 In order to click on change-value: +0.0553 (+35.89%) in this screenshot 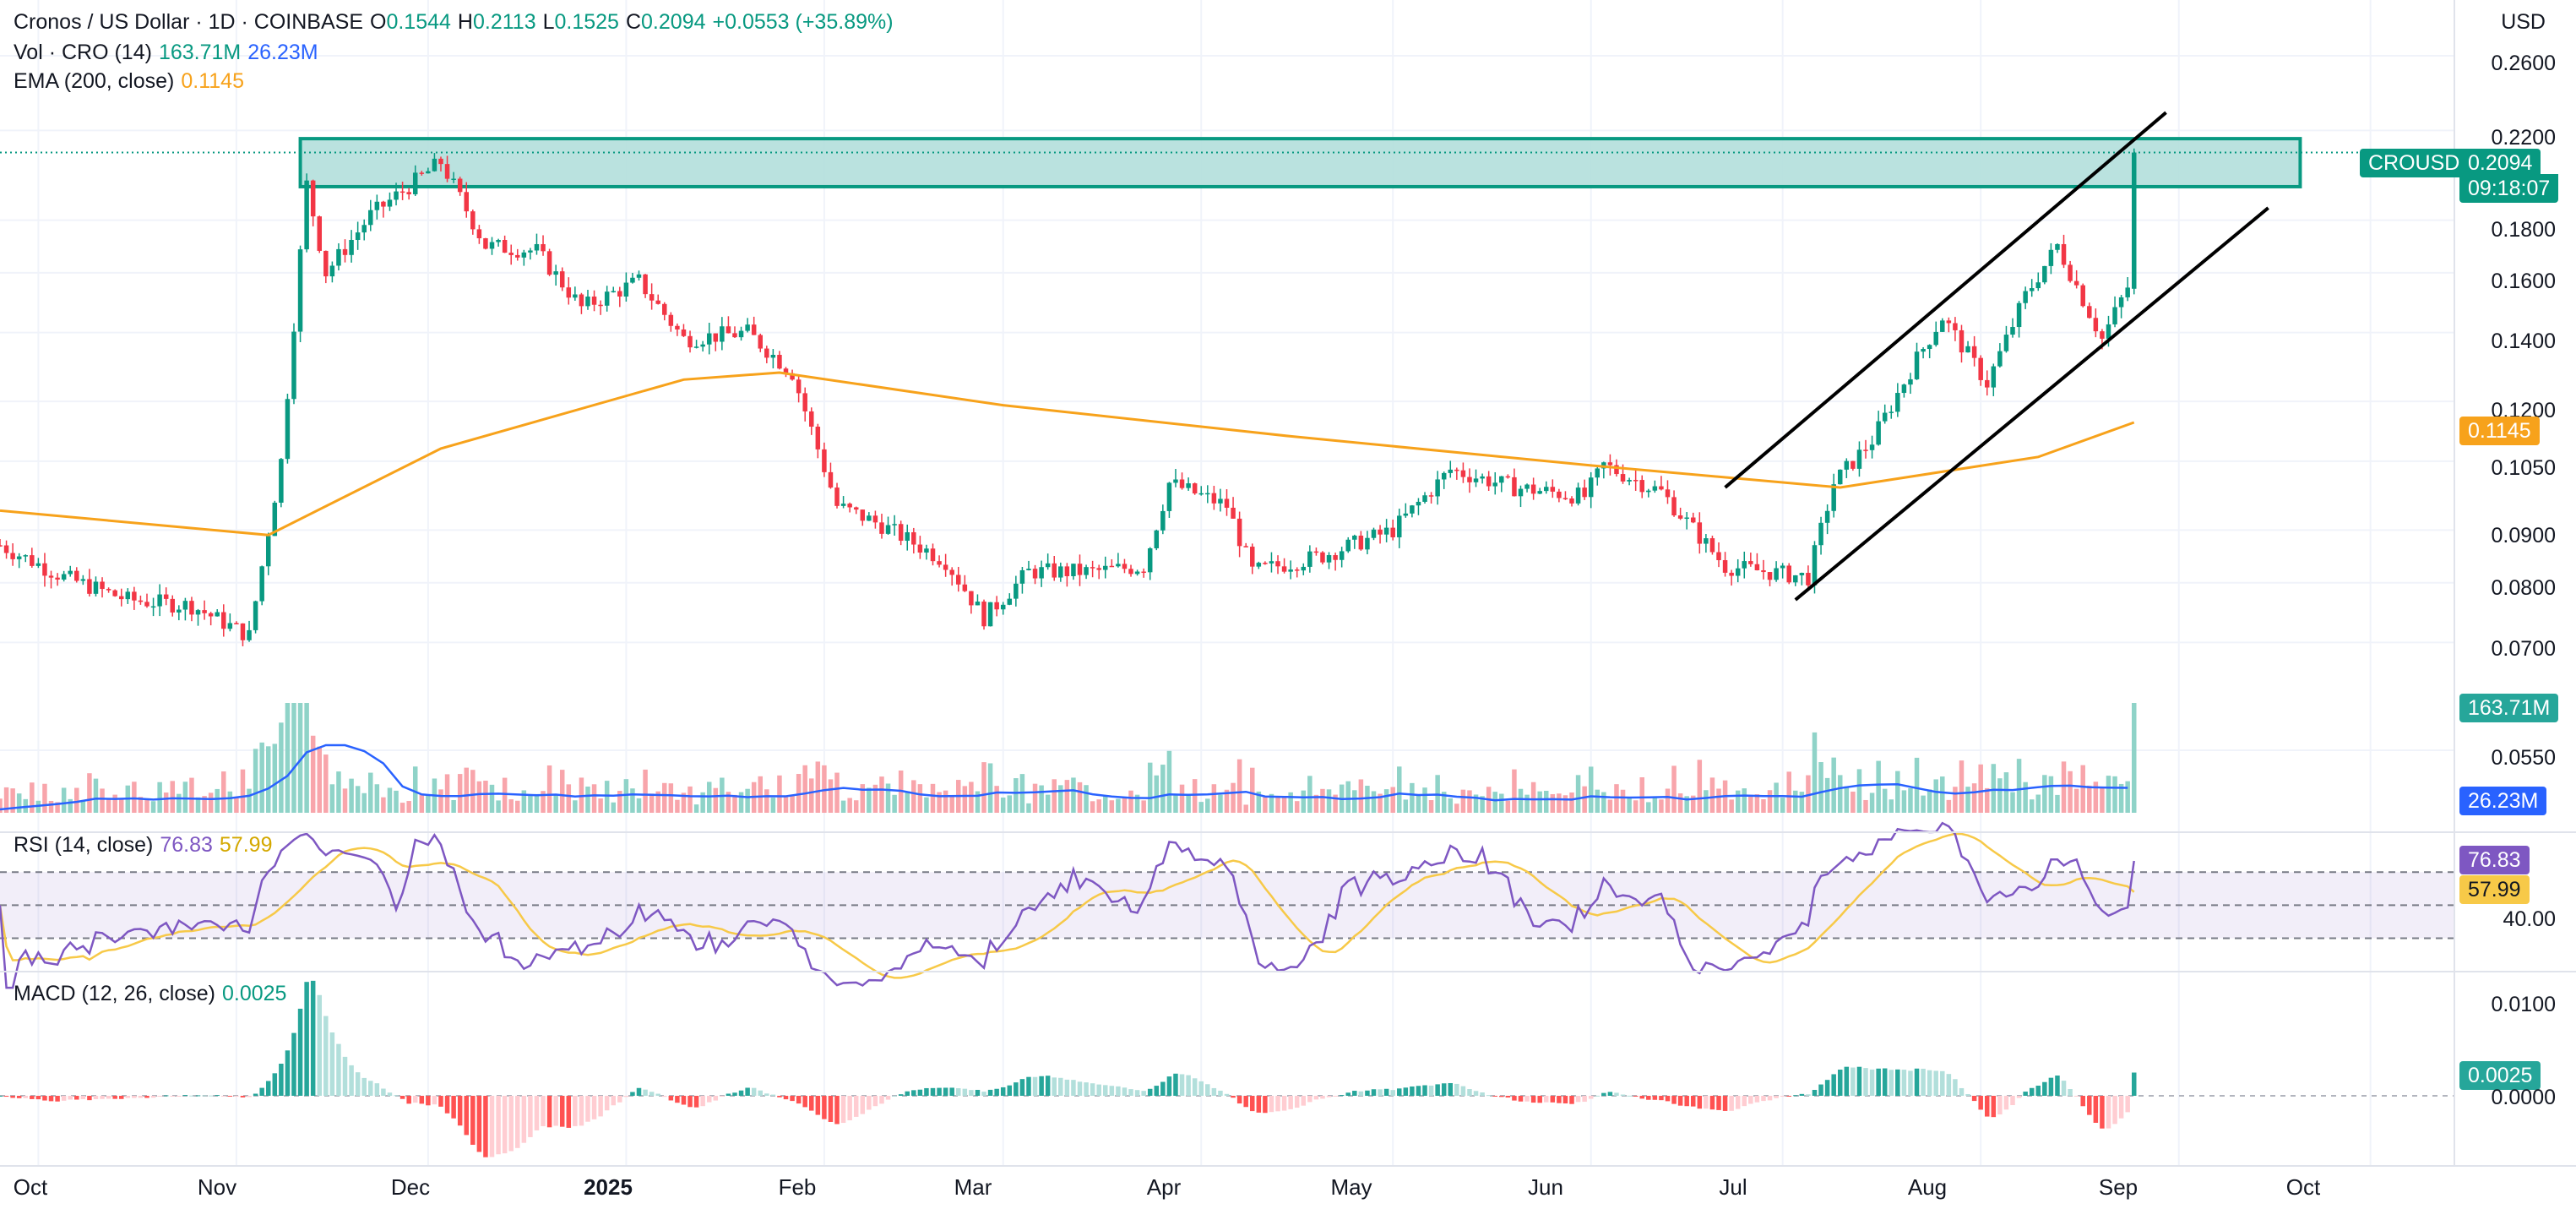, I will do `click(803, 22)`.